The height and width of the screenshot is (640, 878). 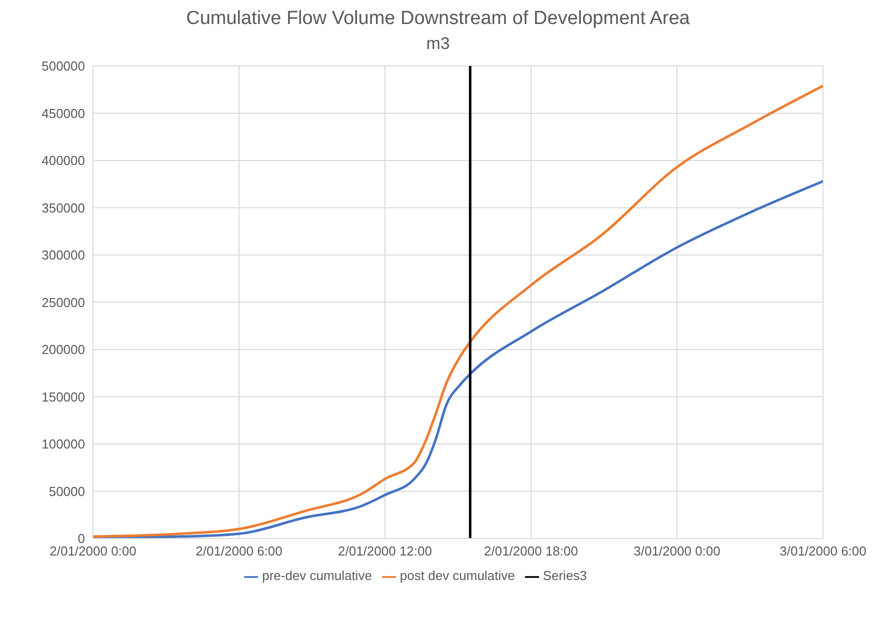 I want to click on y-tick-label: 0, so click(x=81, y=538).